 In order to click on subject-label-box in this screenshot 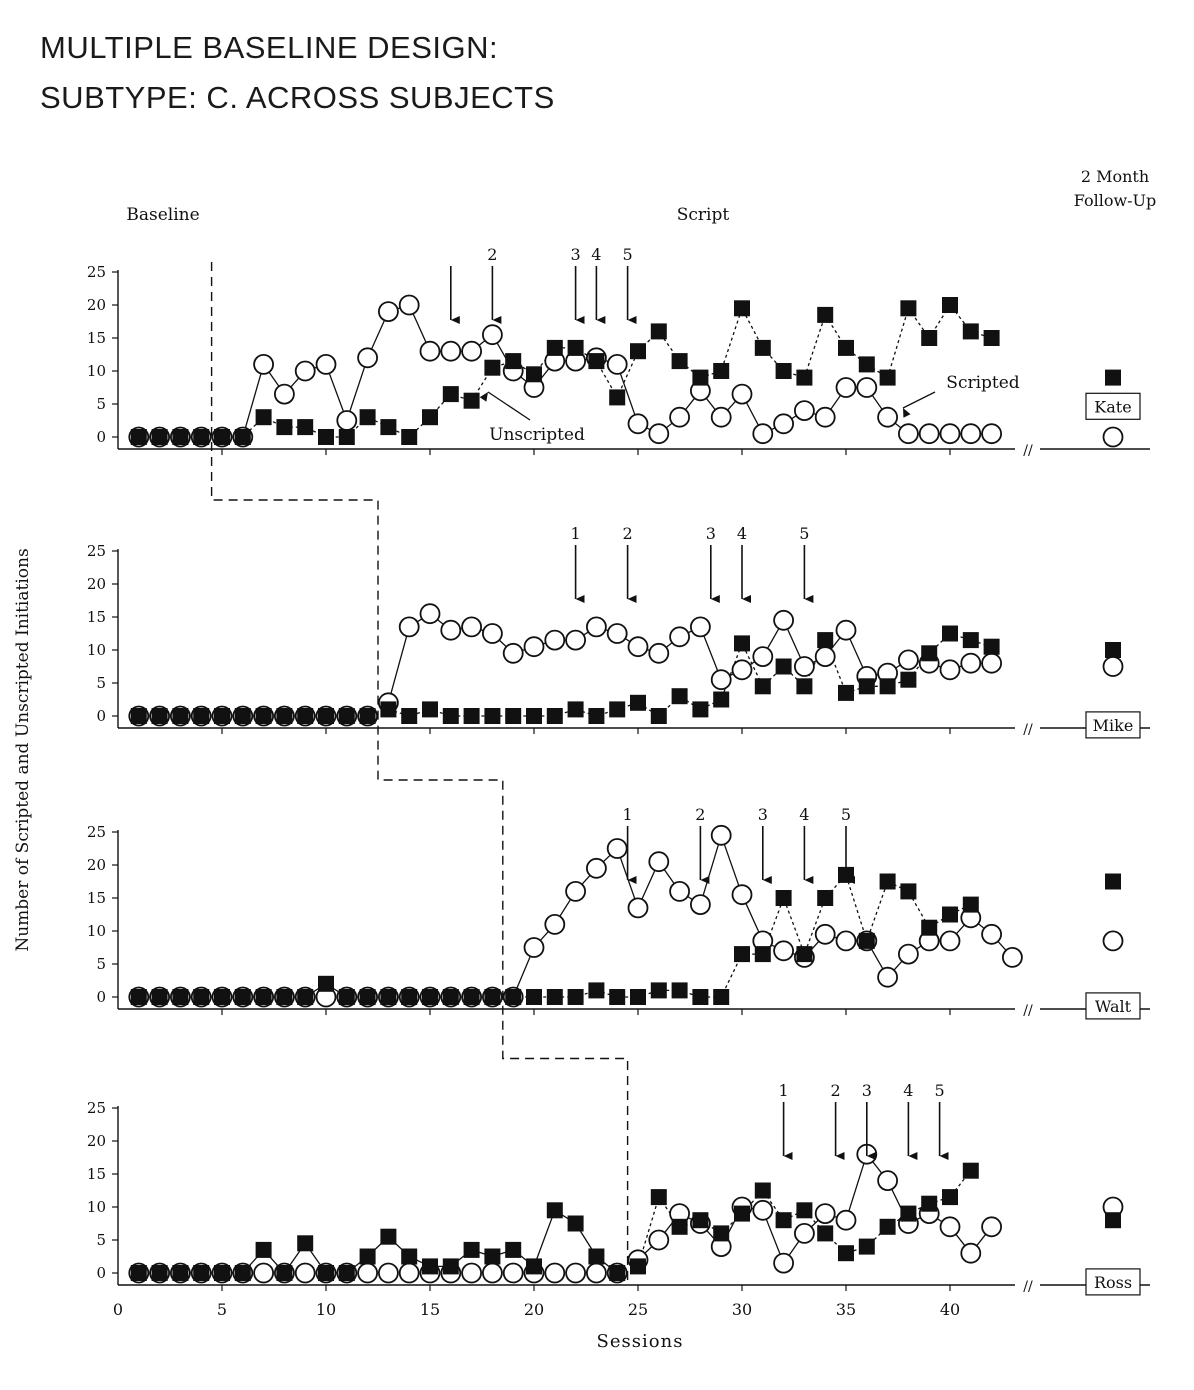, I will do `click(1113, 1006)`.